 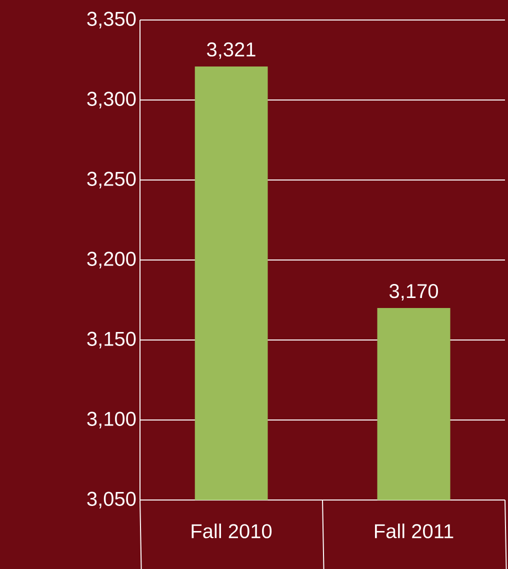 I want to click on y-tick-label: 3,050, so click(x=111, y=500).